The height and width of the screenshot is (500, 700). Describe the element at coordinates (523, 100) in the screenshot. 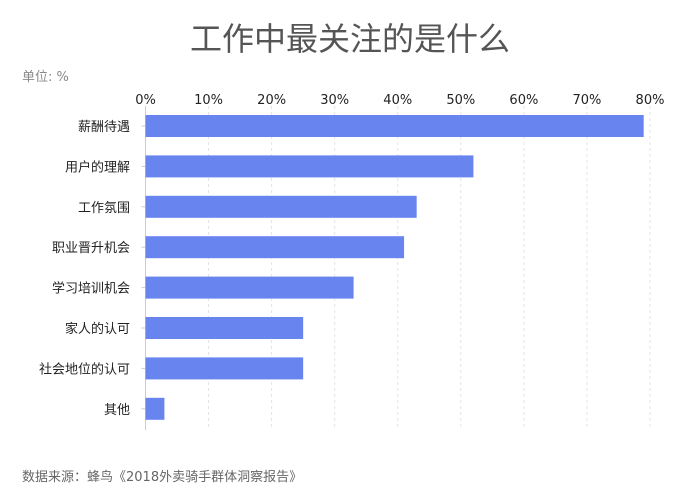

I see `x-tick-label: 60%` at that location.